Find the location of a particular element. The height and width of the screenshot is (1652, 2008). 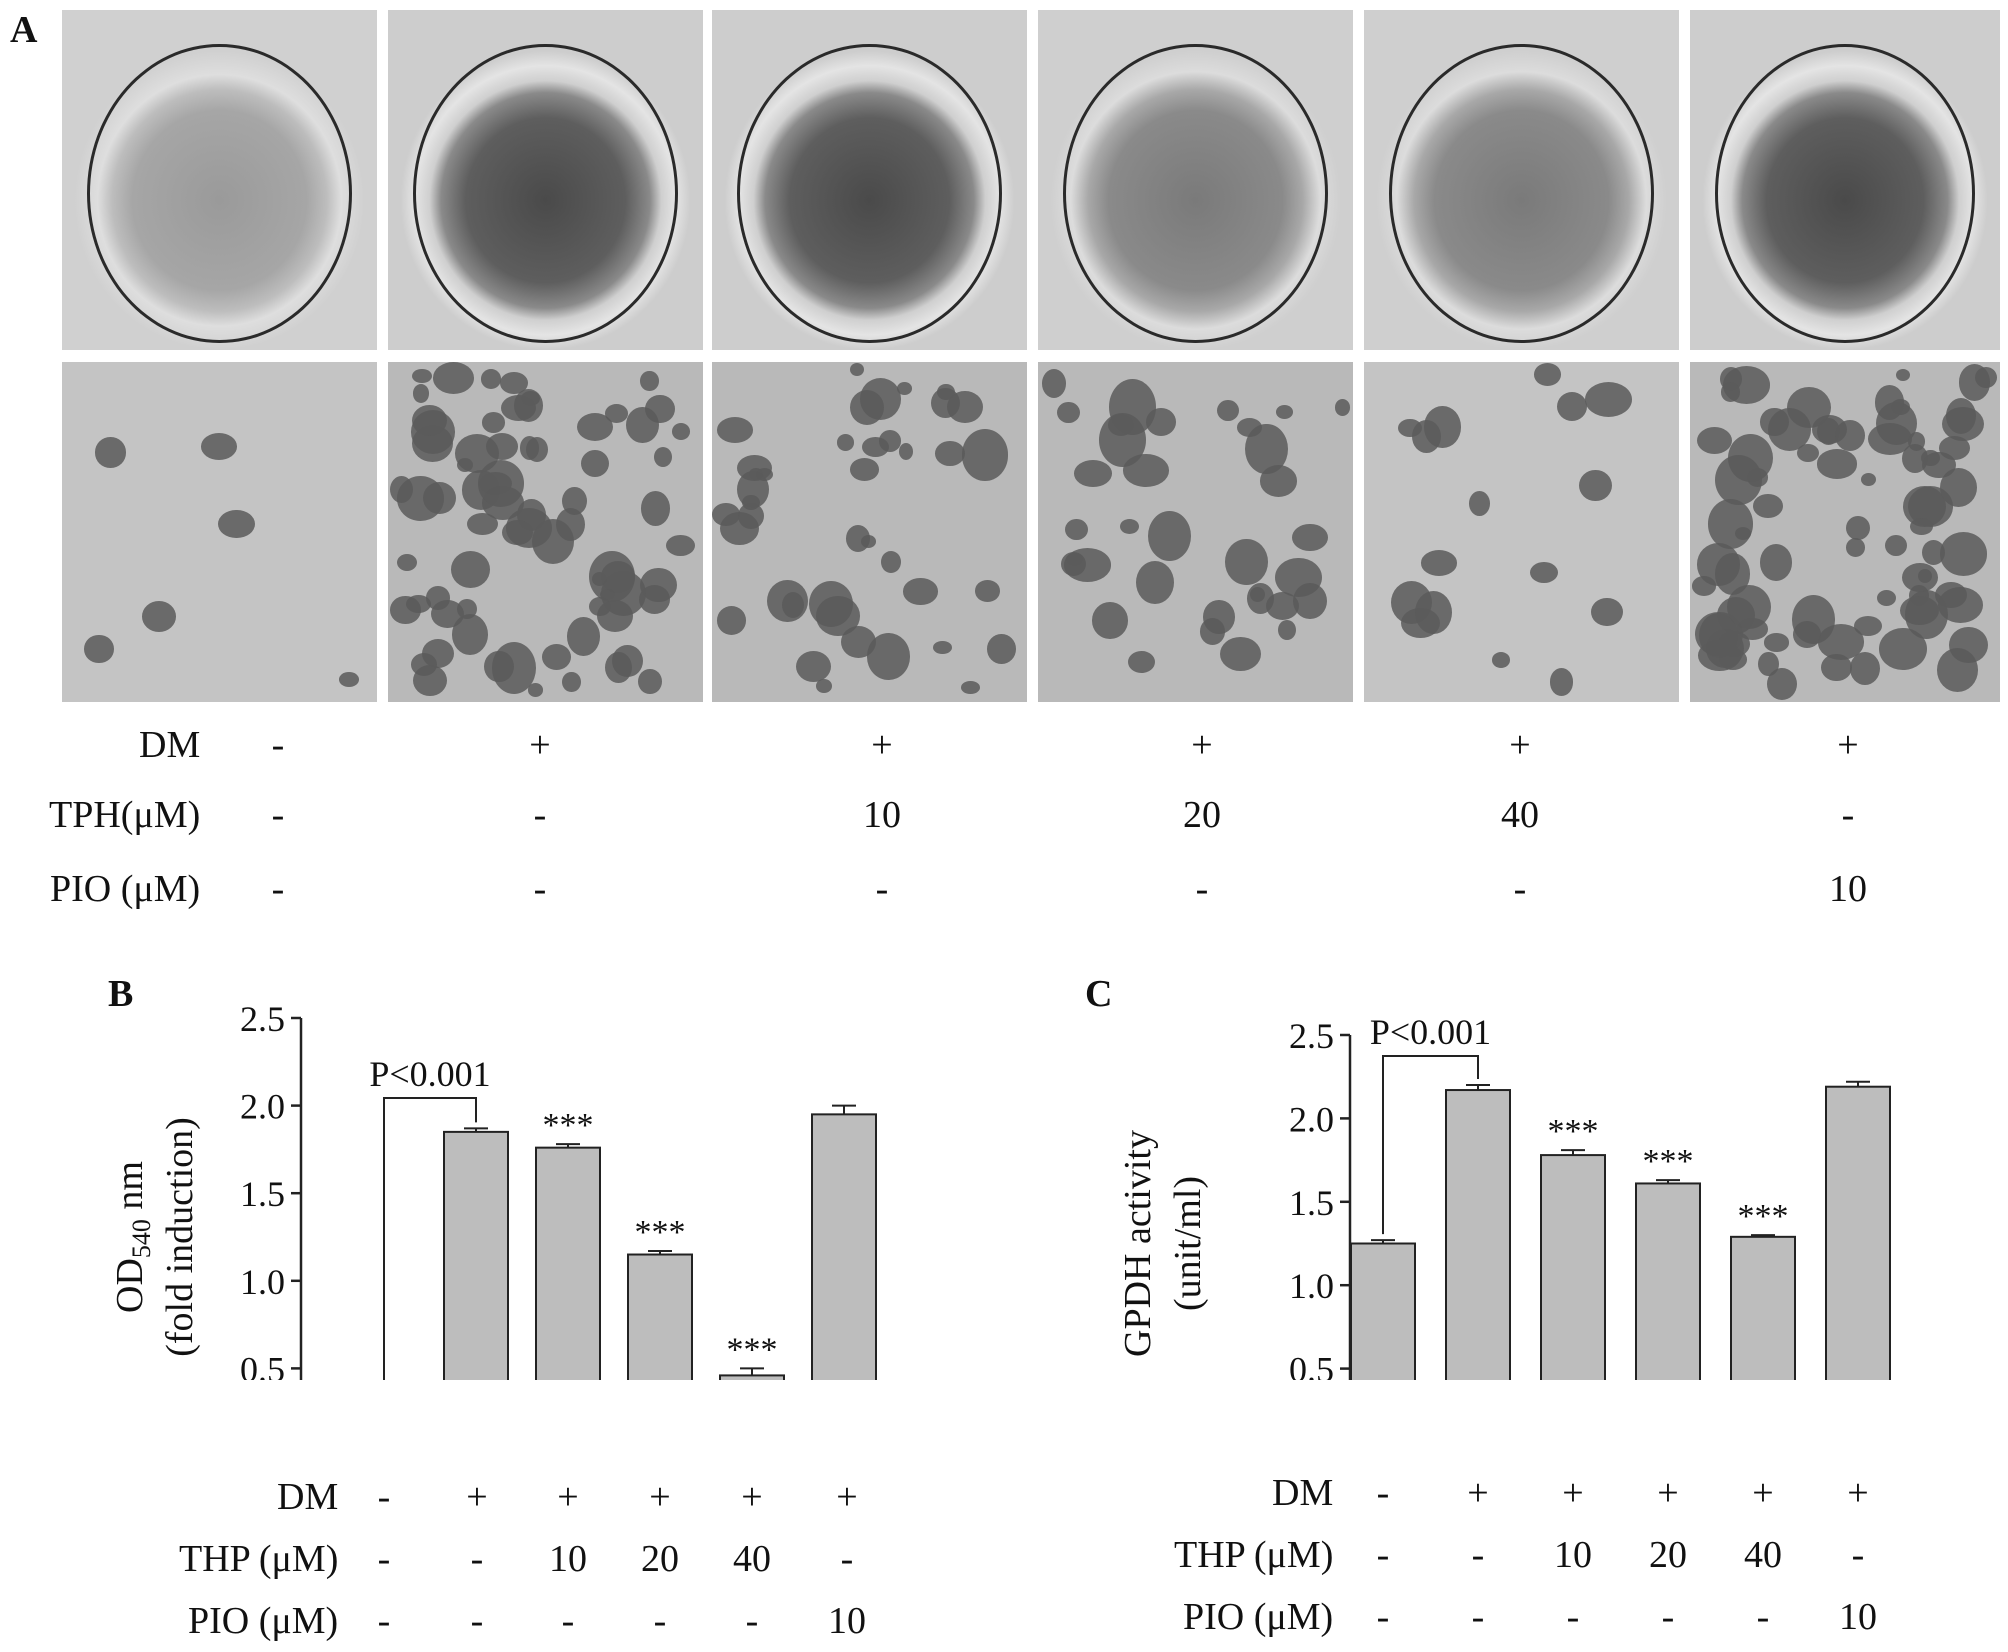

panel-c-cell: 40 is located at coordinates (1763, 1555).